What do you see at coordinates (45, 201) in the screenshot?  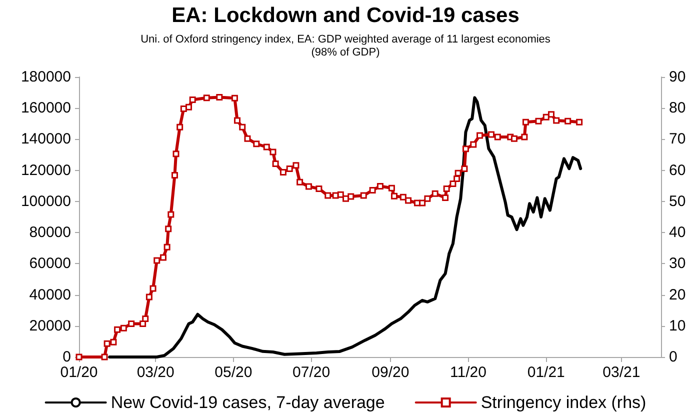 I see `y-tick-label: 100000` at bounding box center [45, 201].